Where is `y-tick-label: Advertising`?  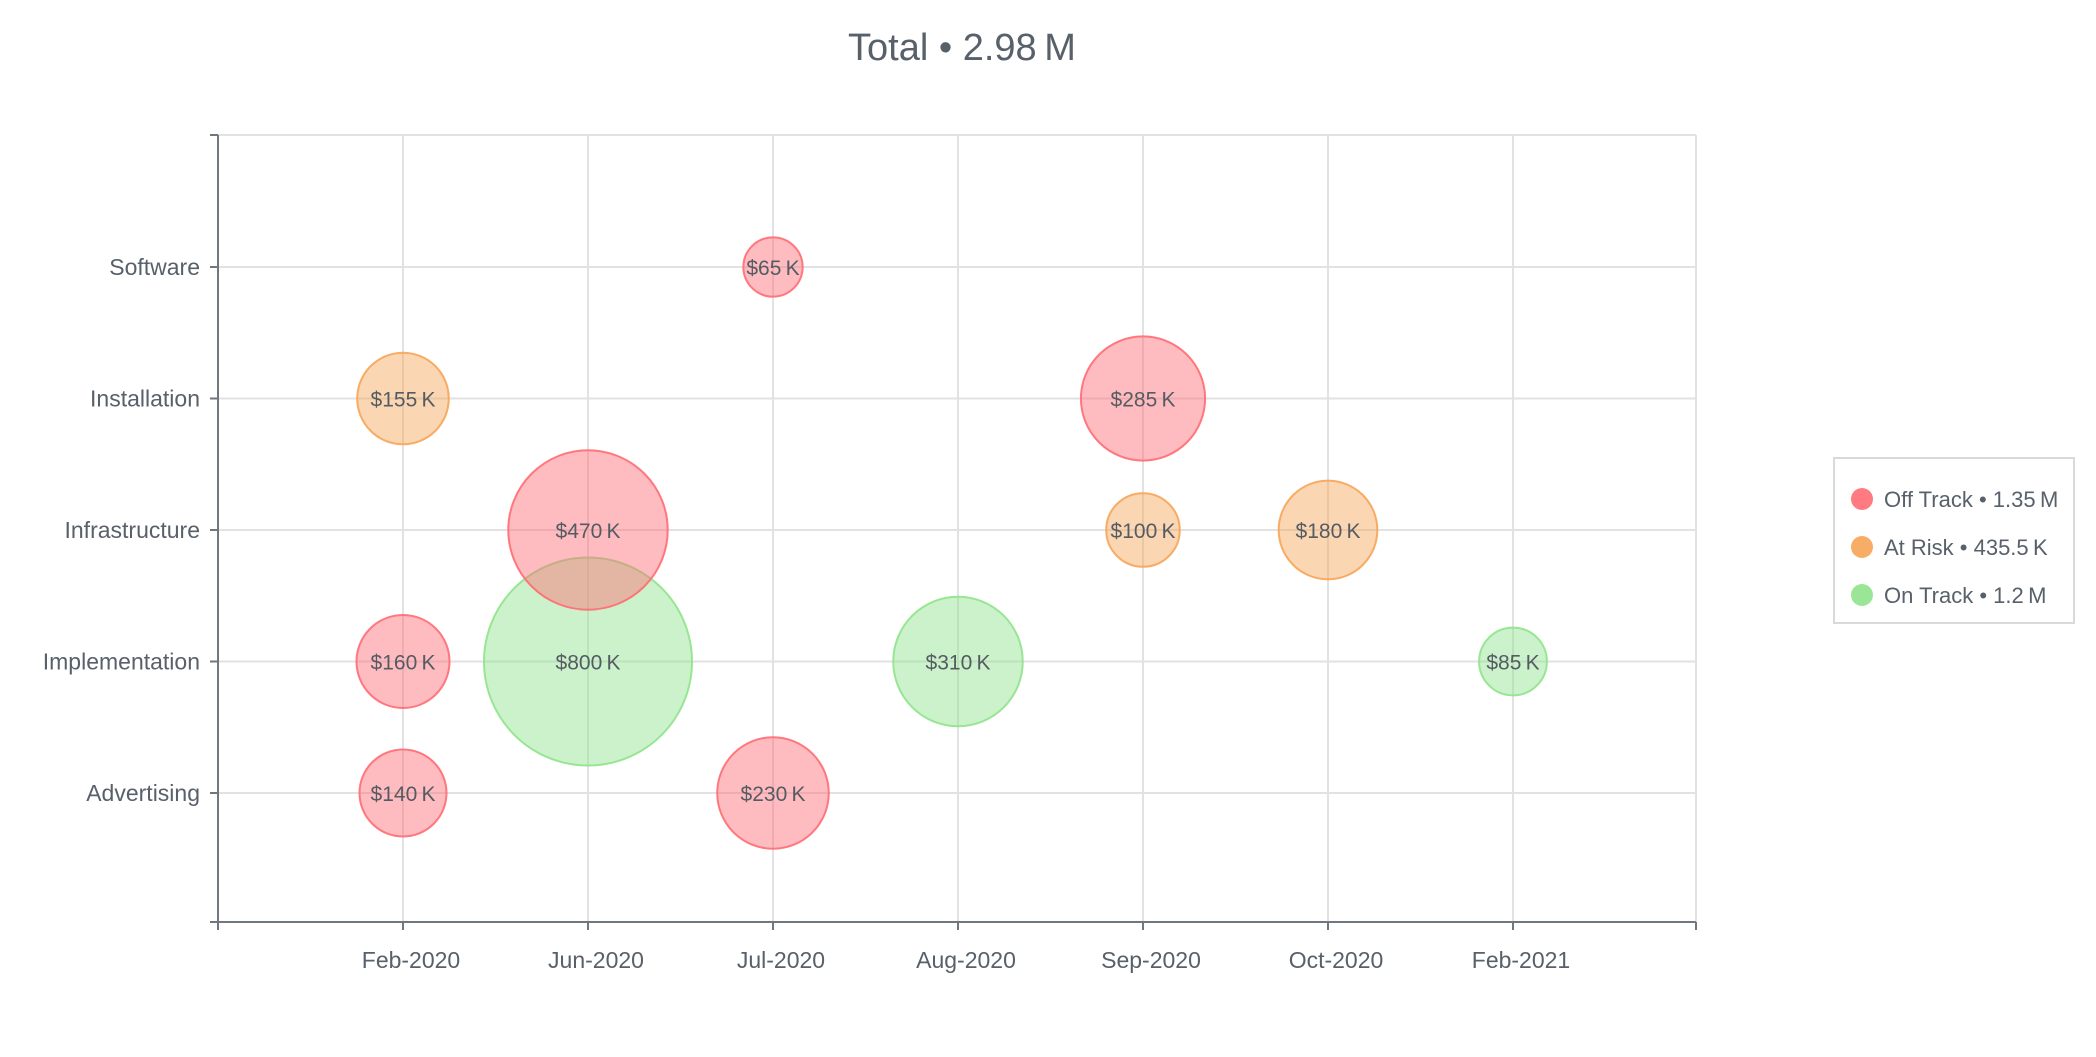
y-tick-label: Advertising is located at coordinates (143, 793).